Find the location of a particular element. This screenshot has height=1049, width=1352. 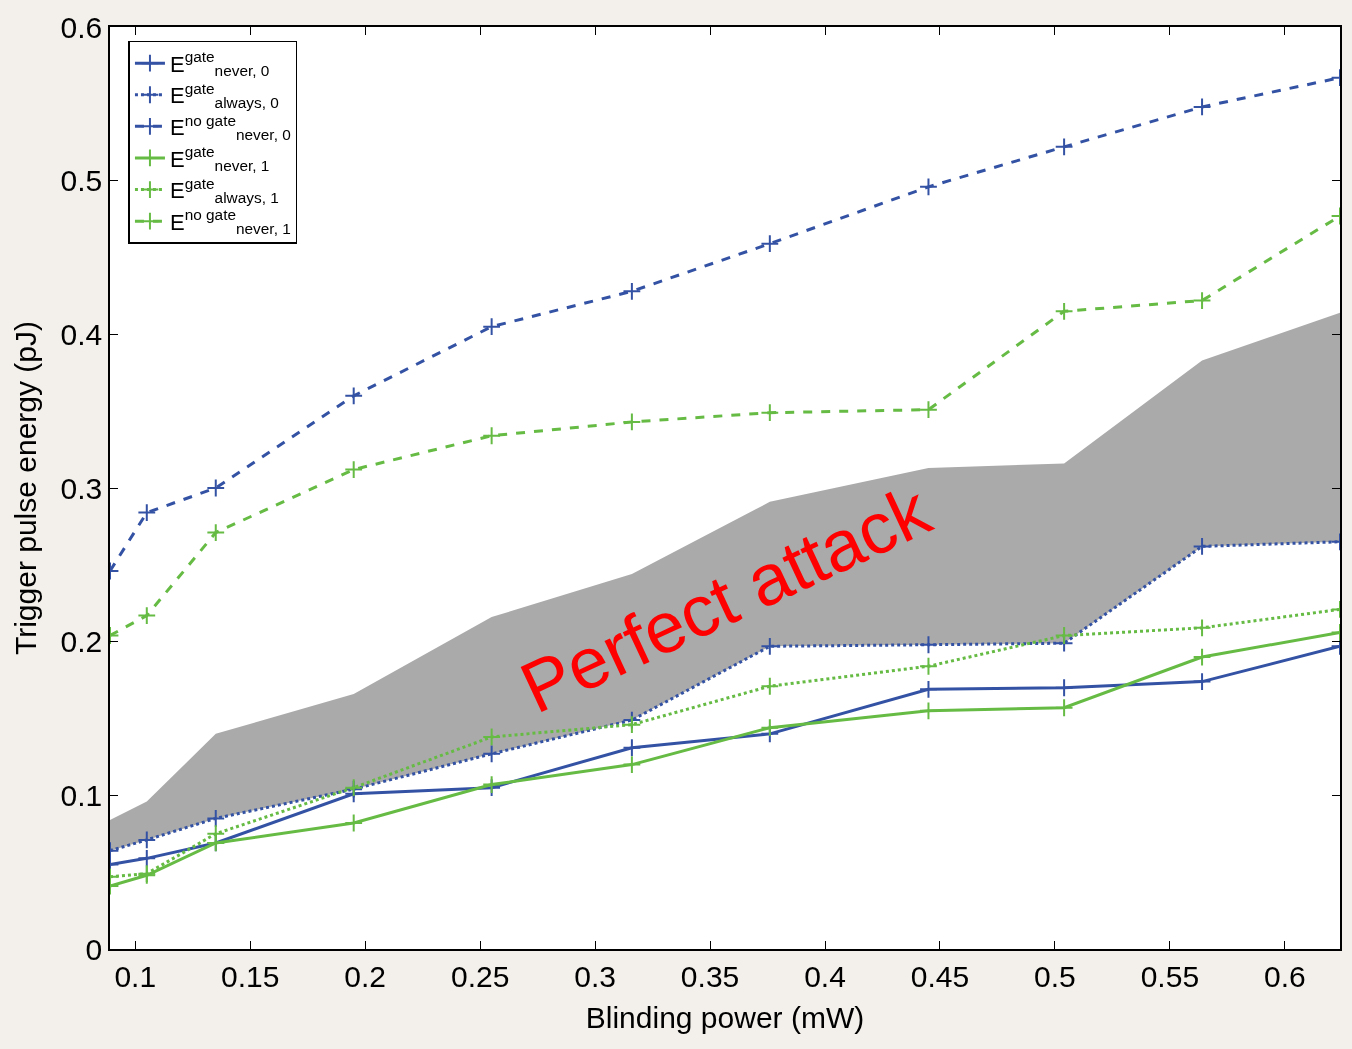

x-tick-label: 0.4 is located at coordinates (825, 976).